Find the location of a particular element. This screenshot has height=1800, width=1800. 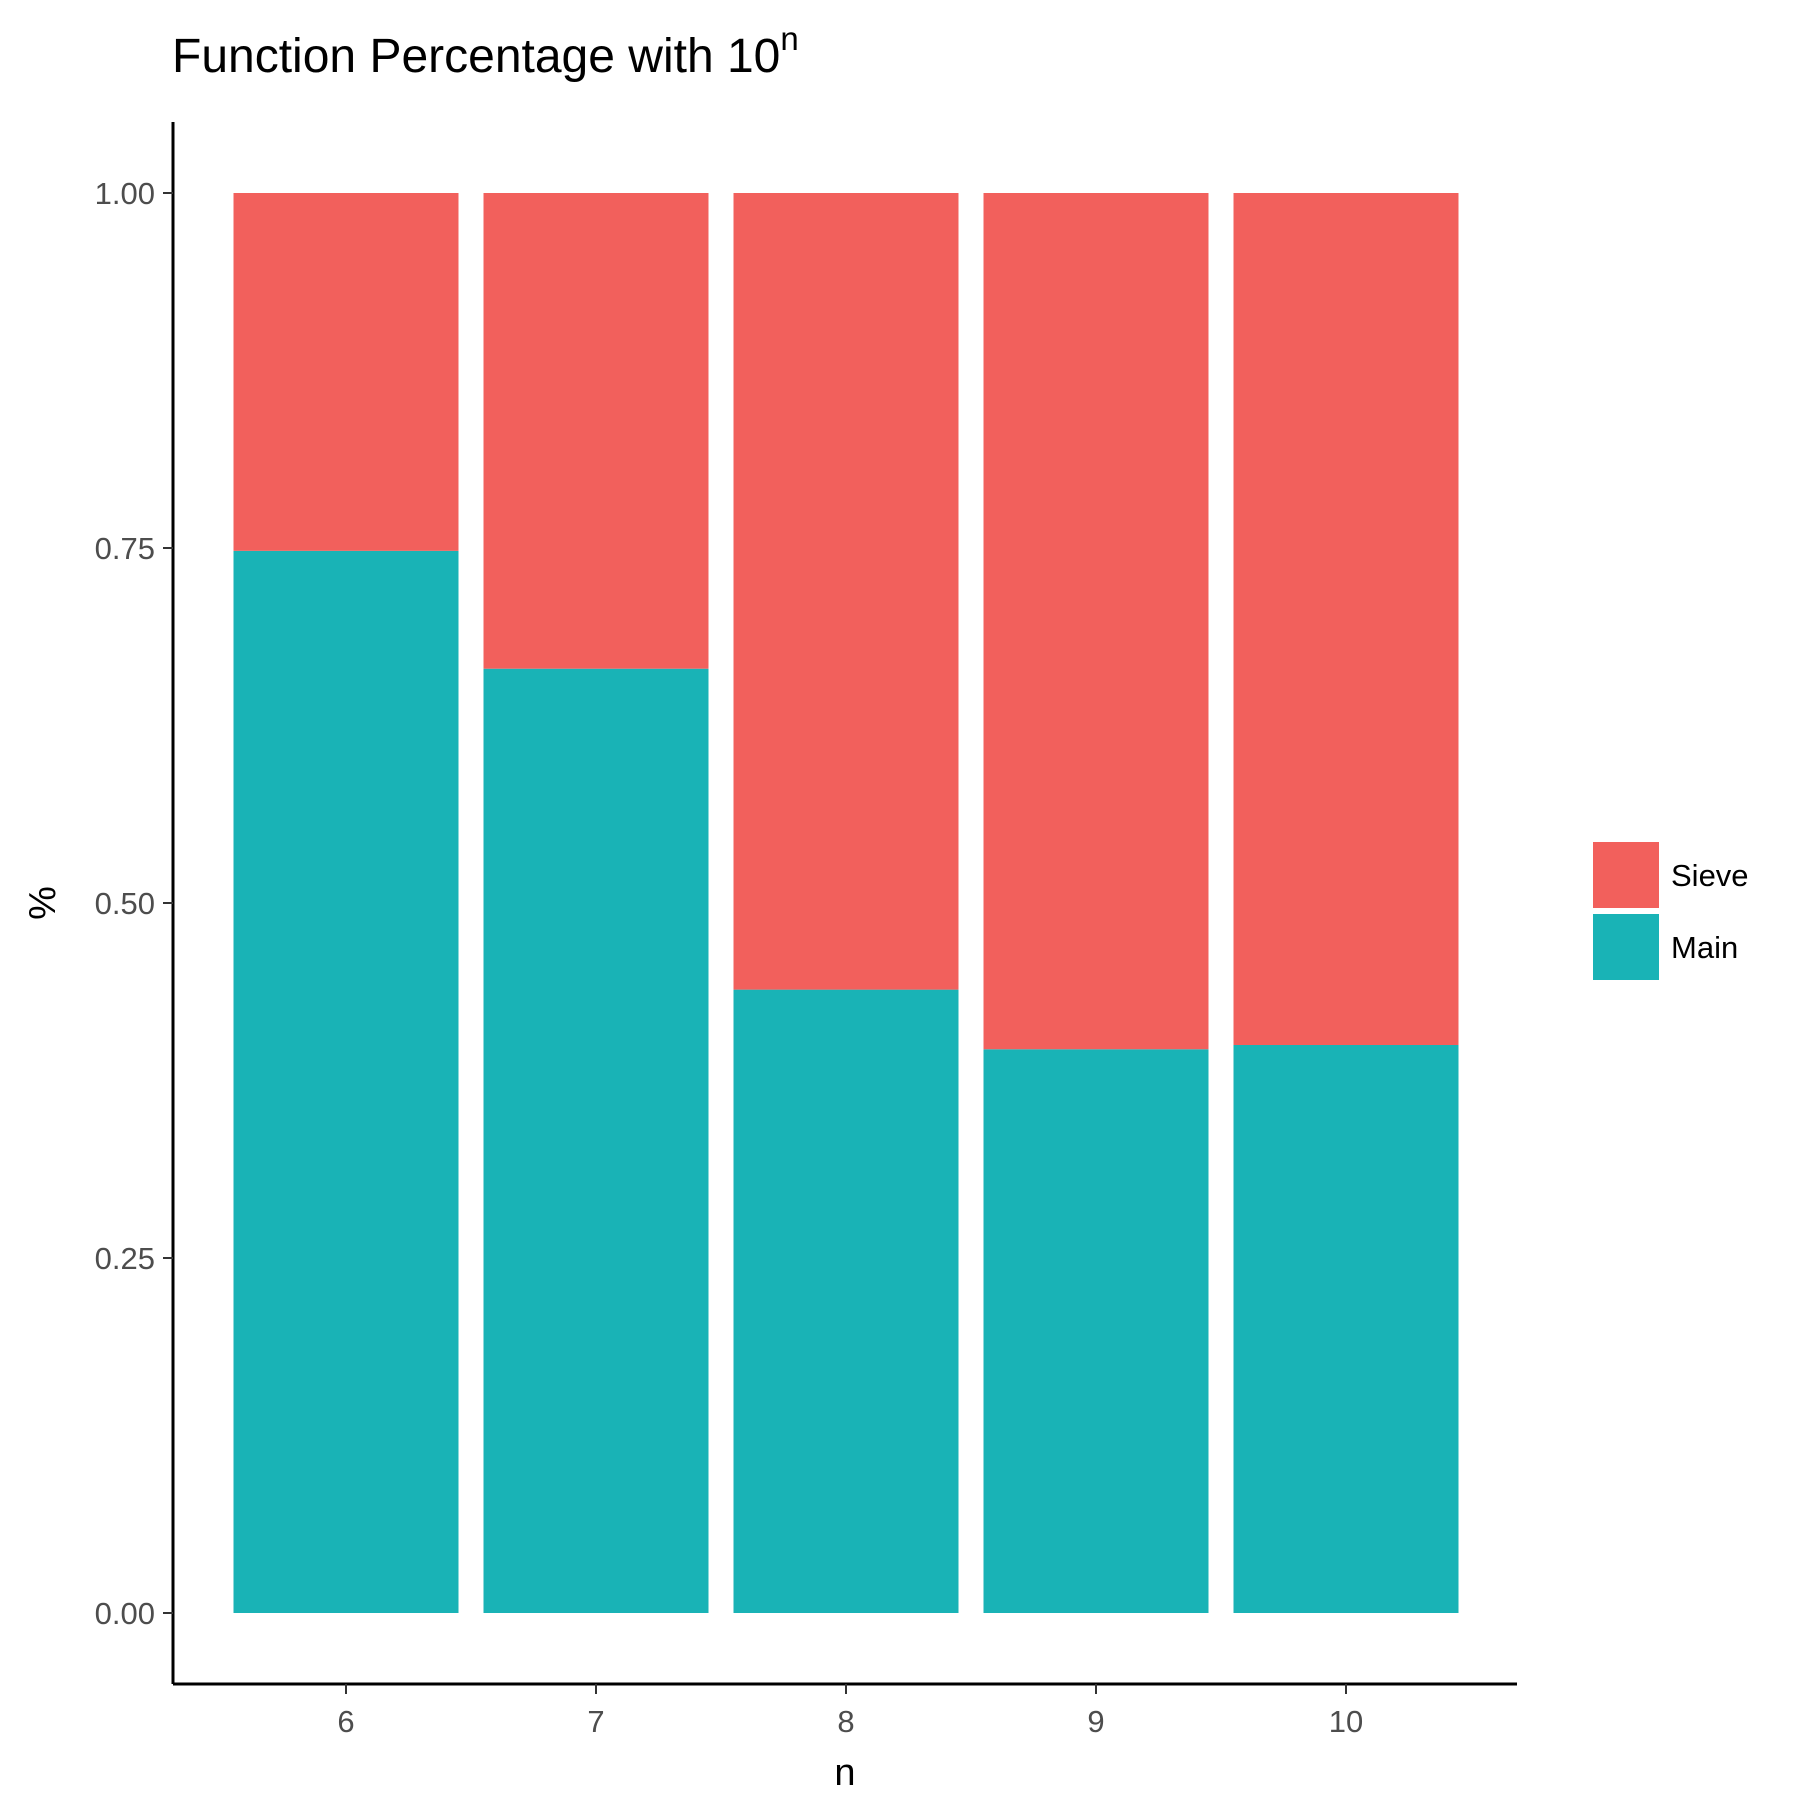

x-tick-label: 6 is located at coordinates (345, 1721).